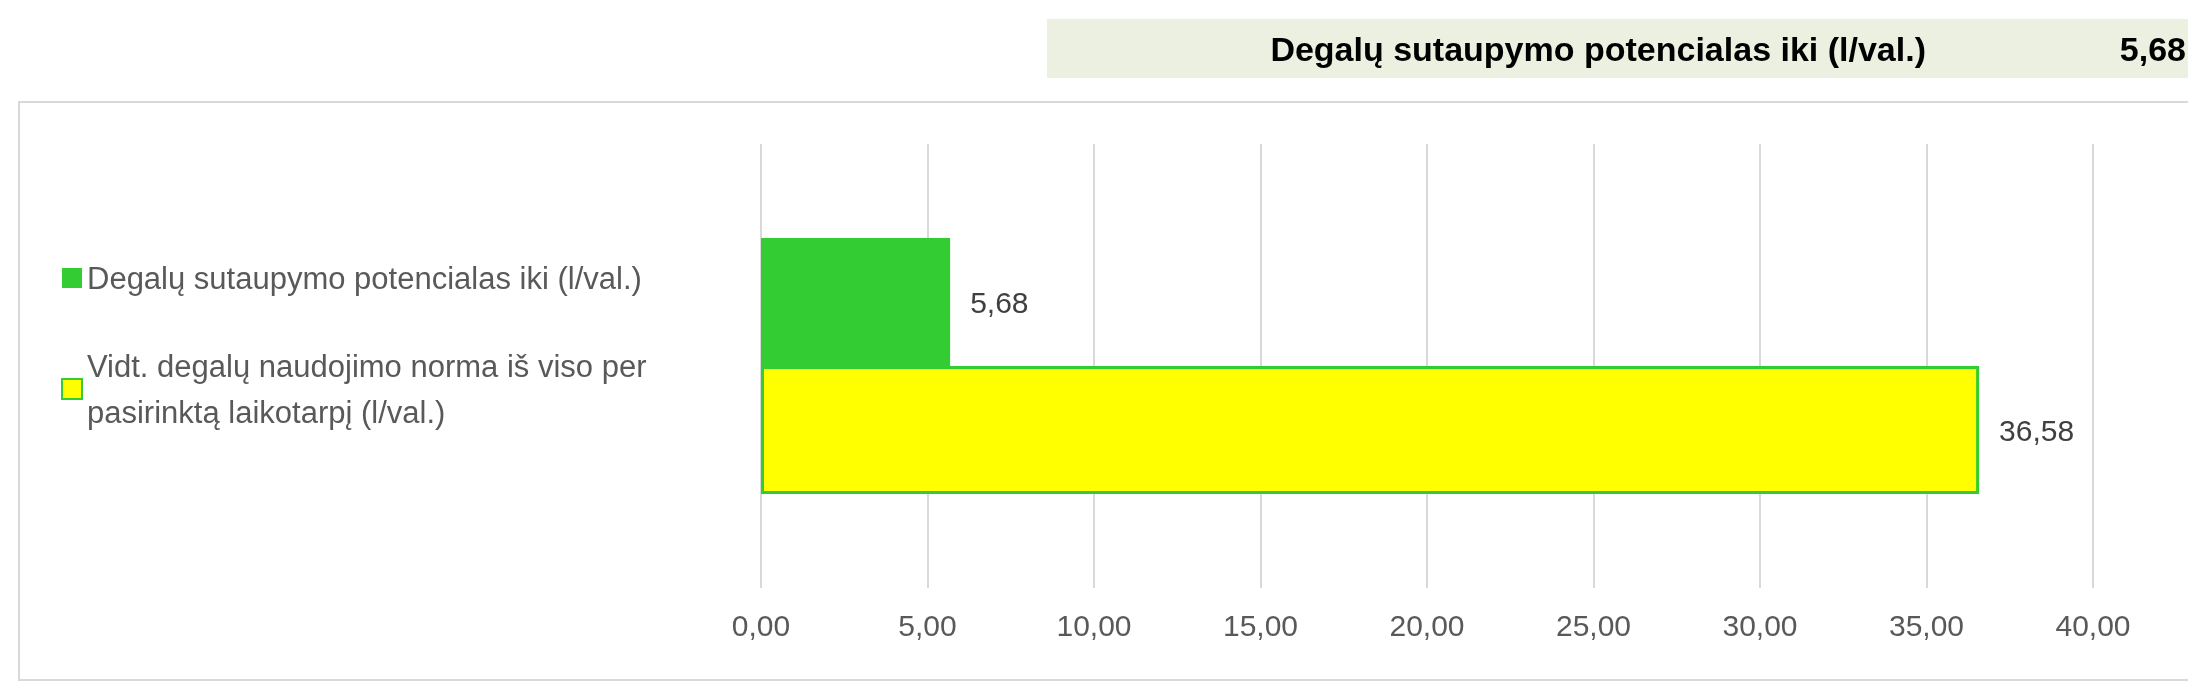 This screenshot has width=2196, height=682. What do you see at coordinates (927, 625) in the screenshot?
I see `x-tick-label: 5,00` at bounding box center [927, 625].